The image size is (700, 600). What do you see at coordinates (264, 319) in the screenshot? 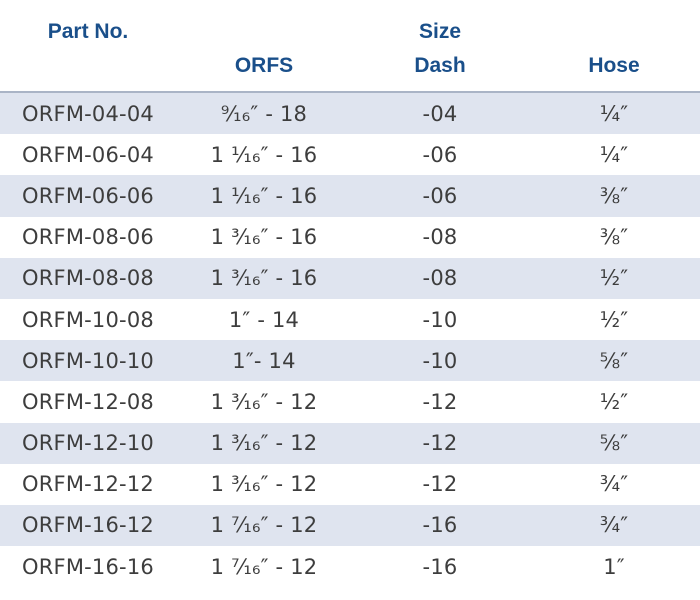
I see `cell-orfs: 1″ - 14` at bounding box center [264, 319].